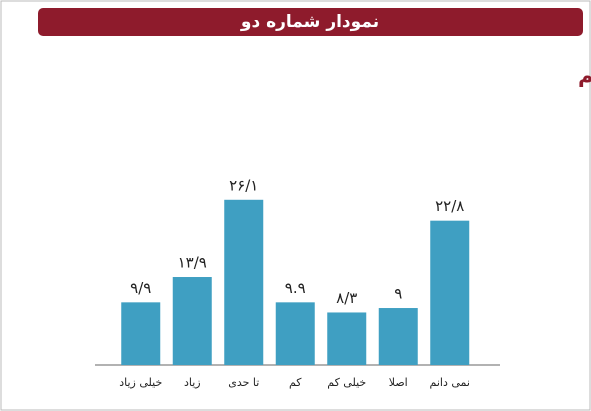  Describe the element at coordinates (450, 382) in the screenshot. I see `x-tick-label: نمی دانم` at that location.